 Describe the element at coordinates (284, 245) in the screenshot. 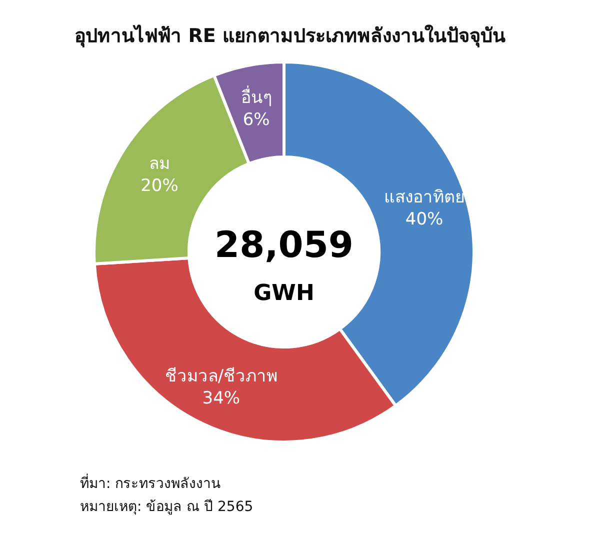

I see `text: 28,059` at that location.